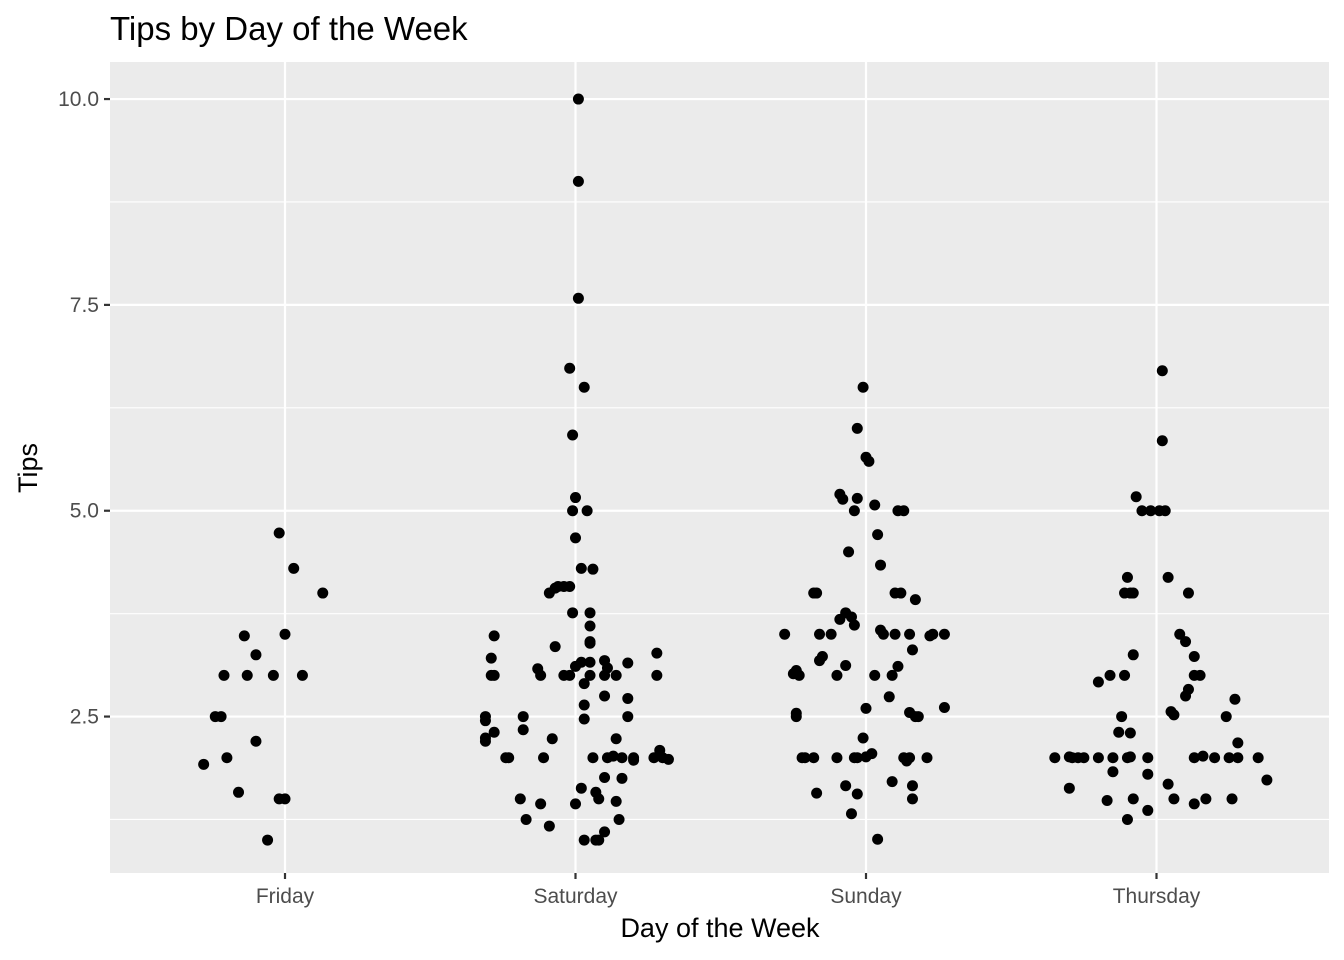 The width and height of the screenshot is (1344, 960). What do you see at coordinates (84, 511) in the screenshot?
I see `y-tick-label: 5.0` at bounding box center [84, 511].